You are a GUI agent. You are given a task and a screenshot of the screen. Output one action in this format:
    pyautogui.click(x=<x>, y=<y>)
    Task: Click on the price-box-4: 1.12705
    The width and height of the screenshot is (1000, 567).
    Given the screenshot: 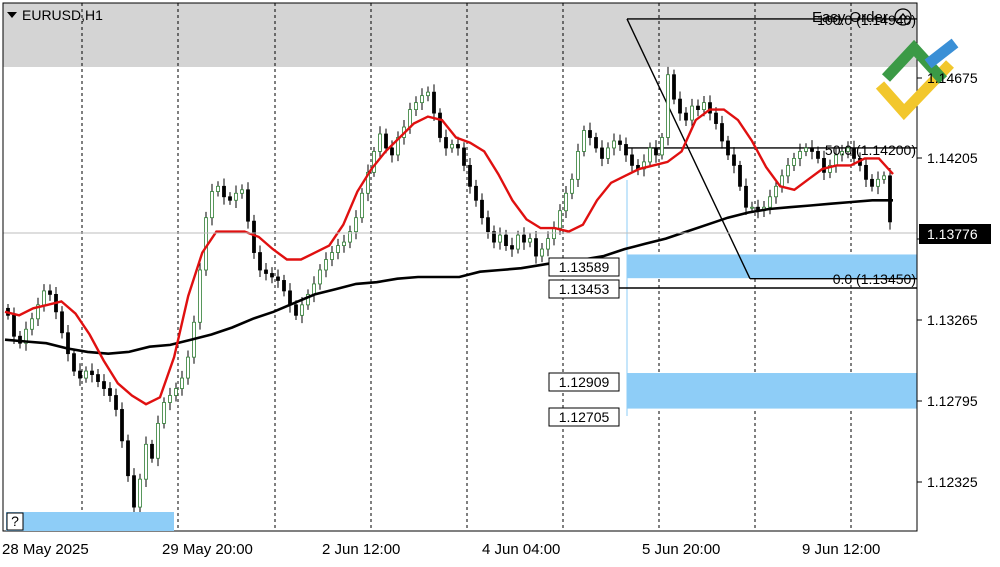 What is the action you would take?
    pyautogui.click(x=584, y=417)
    